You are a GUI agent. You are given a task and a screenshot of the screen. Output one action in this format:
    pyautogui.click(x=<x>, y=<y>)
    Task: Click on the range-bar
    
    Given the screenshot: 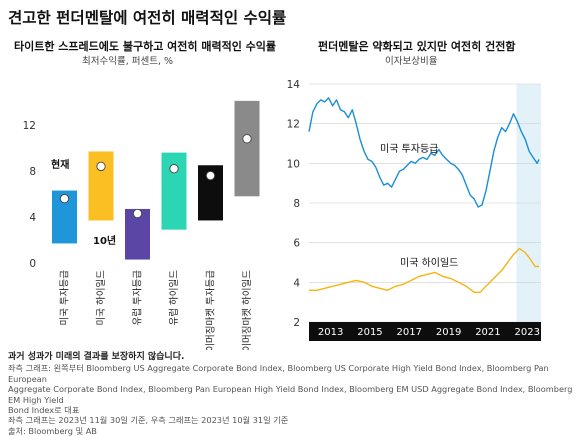 What is the action you would take?
    pyautogui.click(x=247, y=148)
    